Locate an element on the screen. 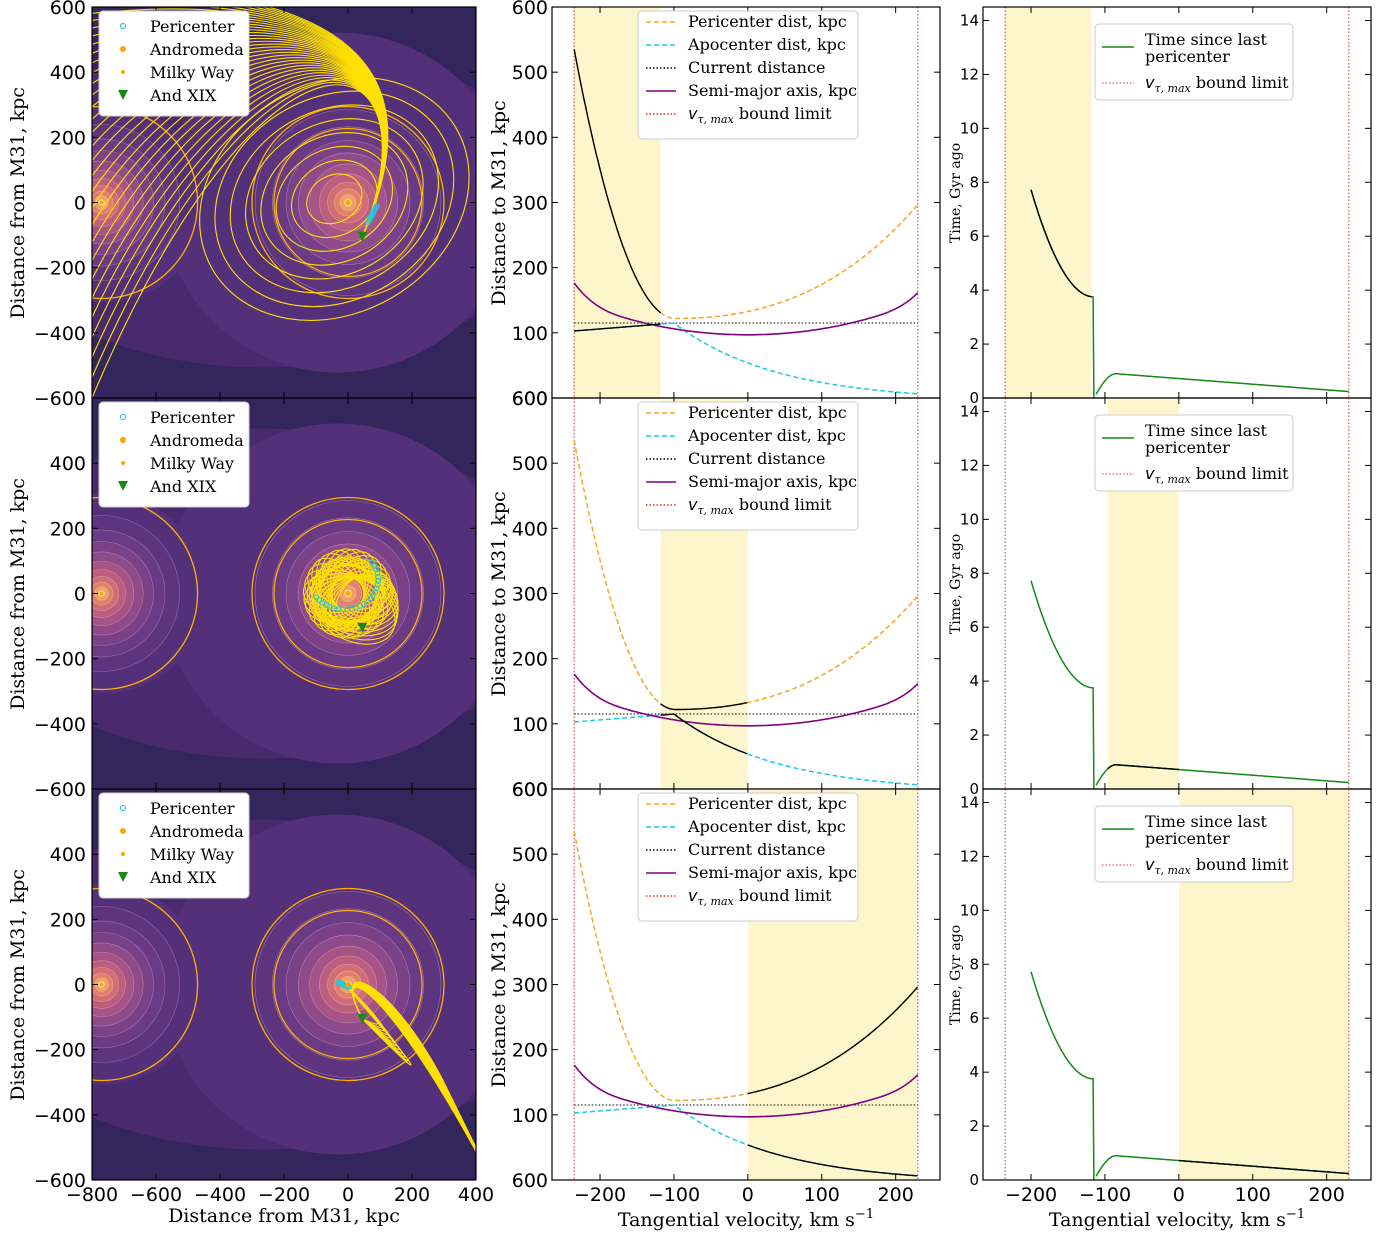 This screenshot has height=1234, width=1395. left-x-tick-label: 0 is located at coordinates (348, 1195).